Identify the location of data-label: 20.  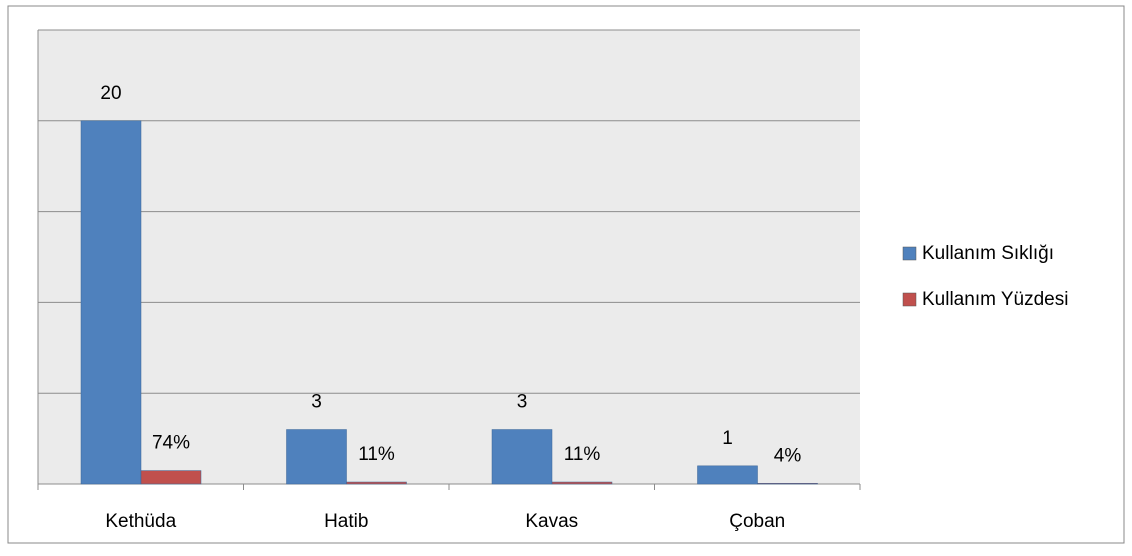
(110, 93).